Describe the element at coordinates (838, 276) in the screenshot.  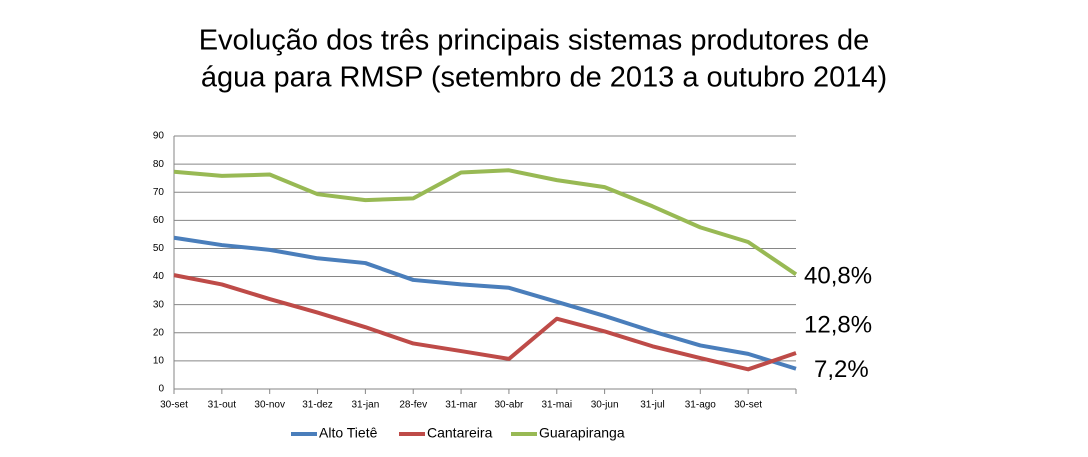
I see `annotation: 40,8%` at that location.